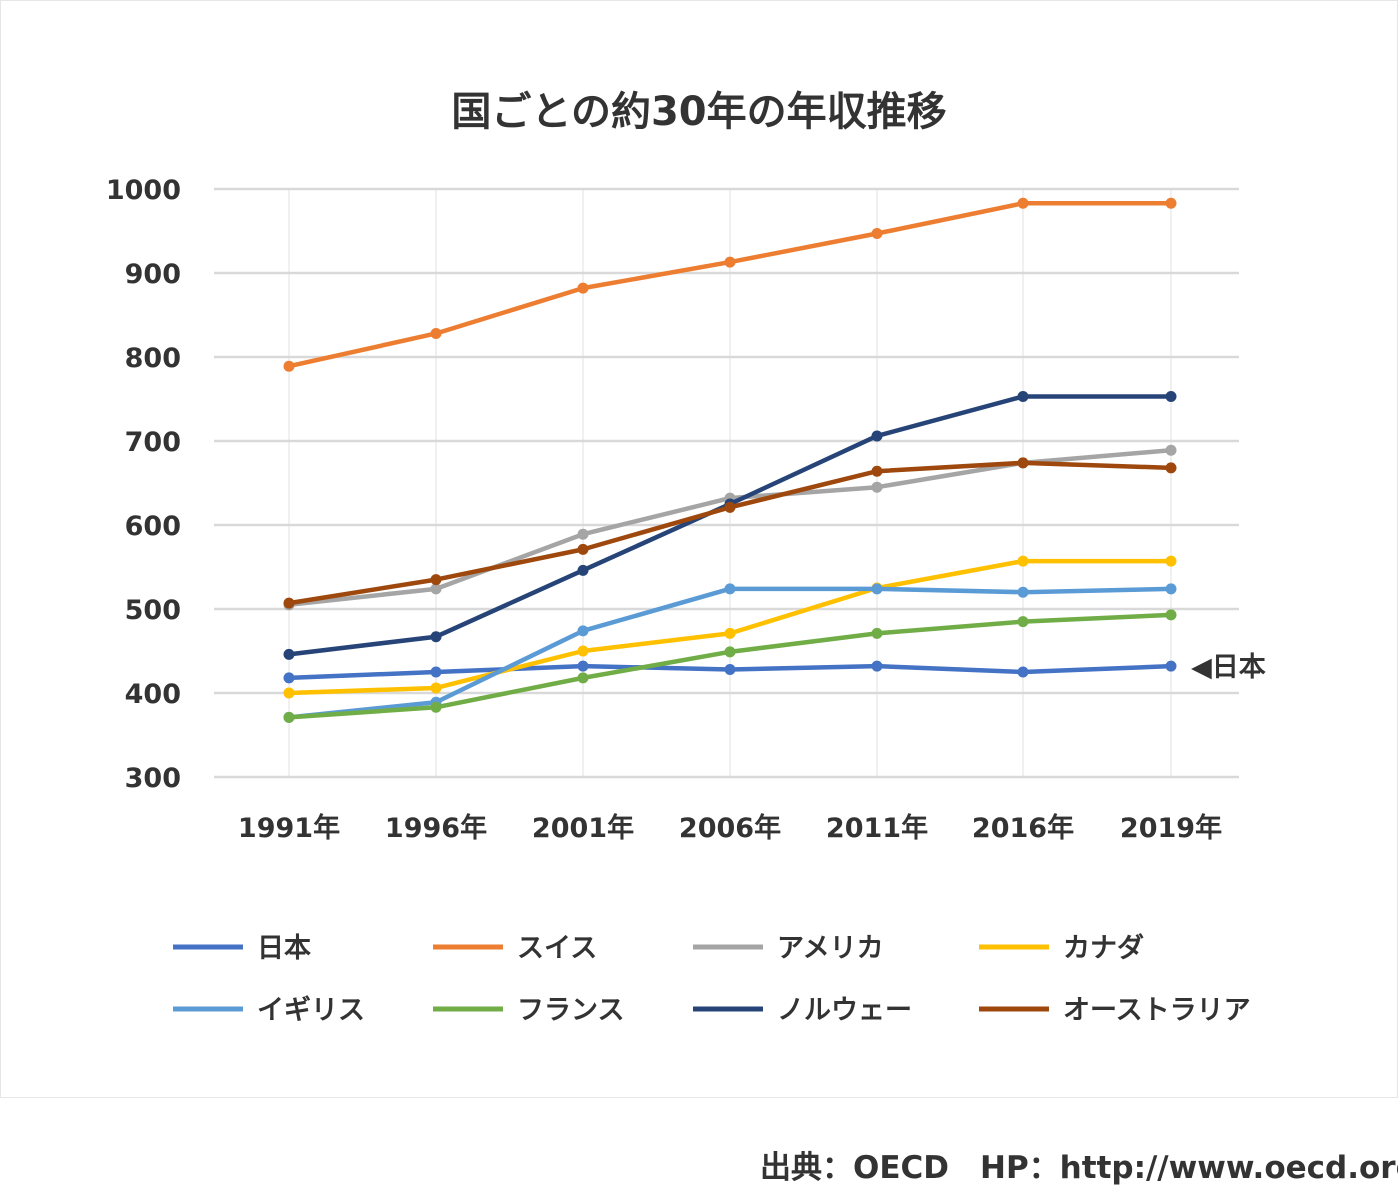  Describe the element at coordinates (153, 274) in the screenshot. I see `y-tick-label: 900` at that location.